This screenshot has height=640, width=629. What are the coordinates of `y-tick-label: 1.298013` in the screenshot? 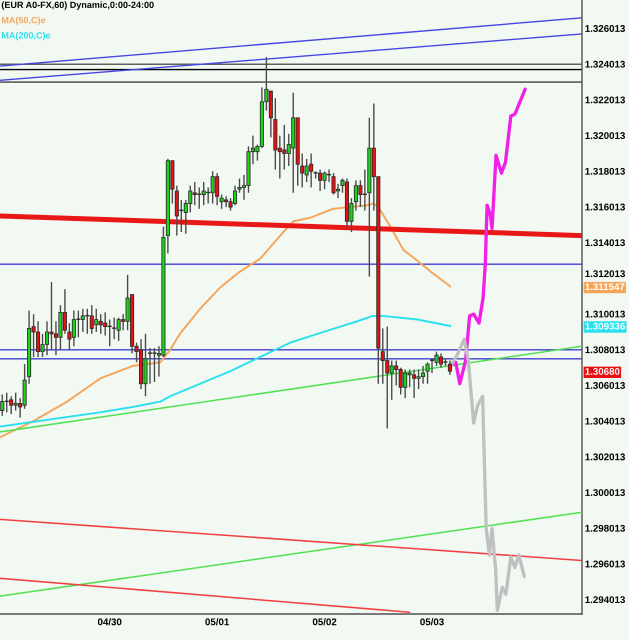 It's located at (605, 528).